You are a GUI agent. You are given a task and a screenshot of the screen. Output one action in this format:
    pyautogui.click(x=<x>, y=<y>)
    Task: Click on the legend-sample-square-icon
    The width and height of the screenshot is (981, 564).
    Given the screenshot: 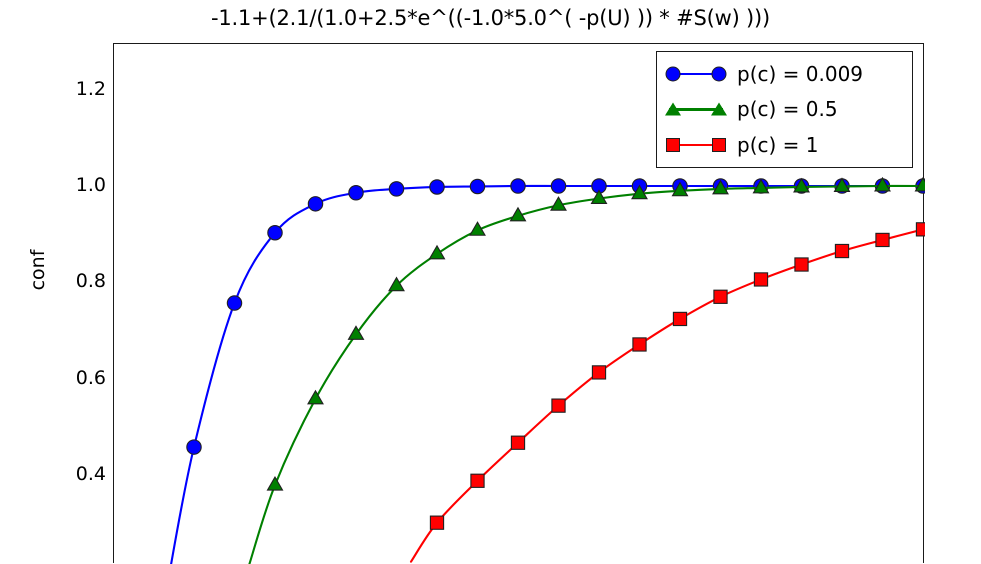 What is the action you would take?
    pyautogui.click(x=696, y=145)
    